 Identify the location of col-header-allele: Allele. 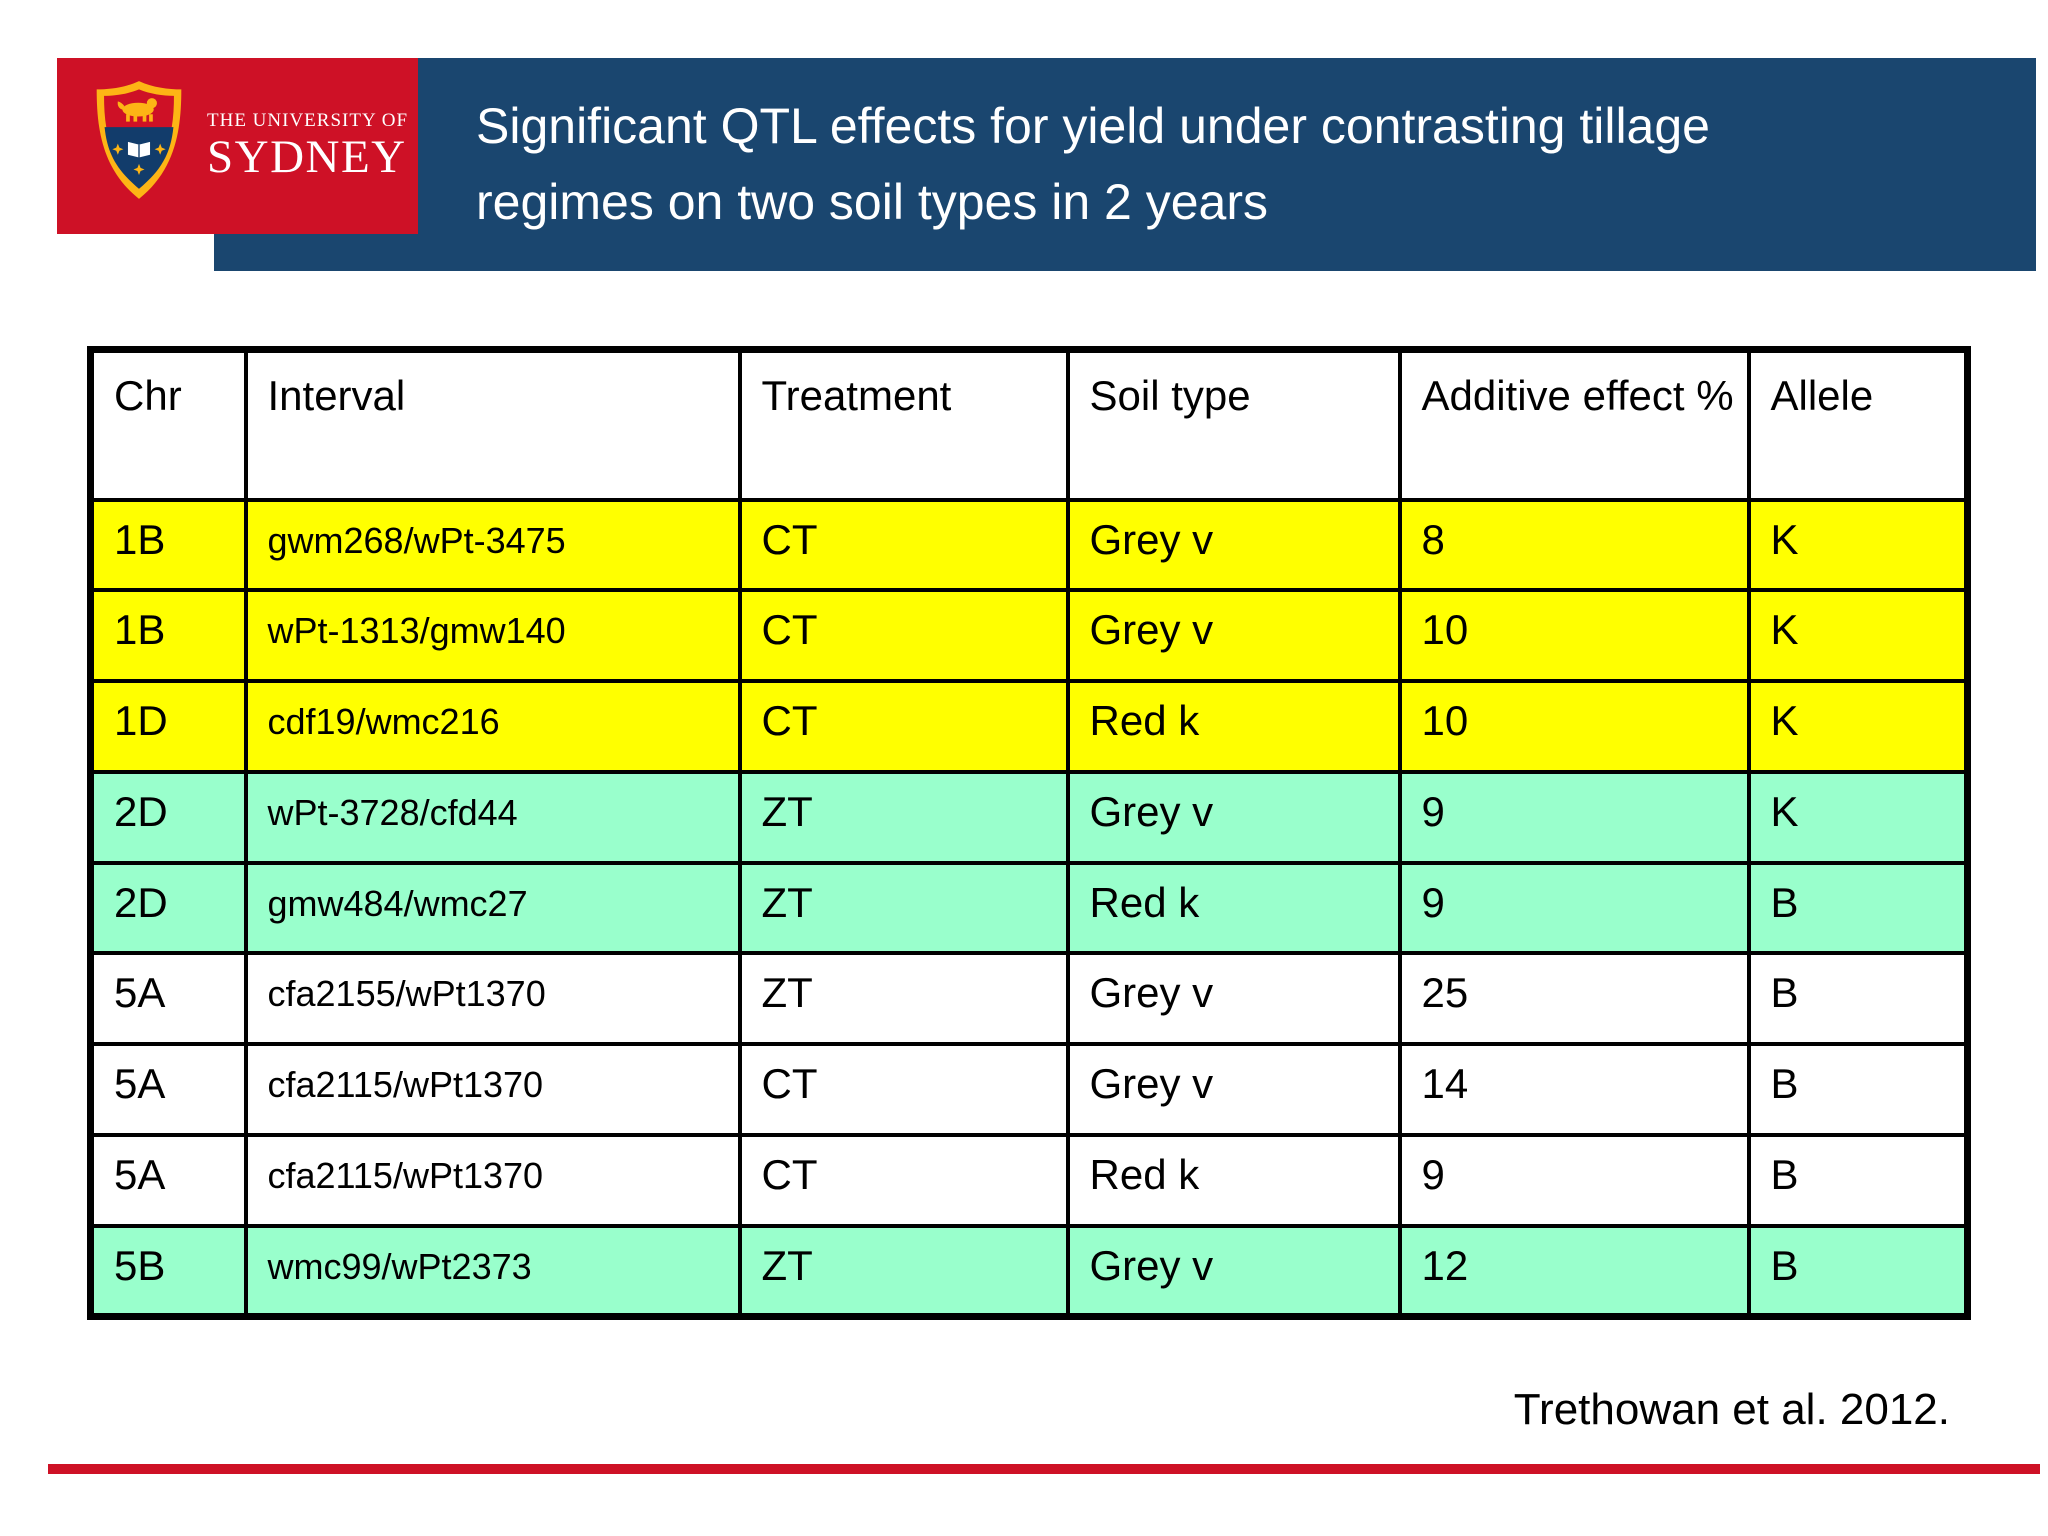
(1858, 424).